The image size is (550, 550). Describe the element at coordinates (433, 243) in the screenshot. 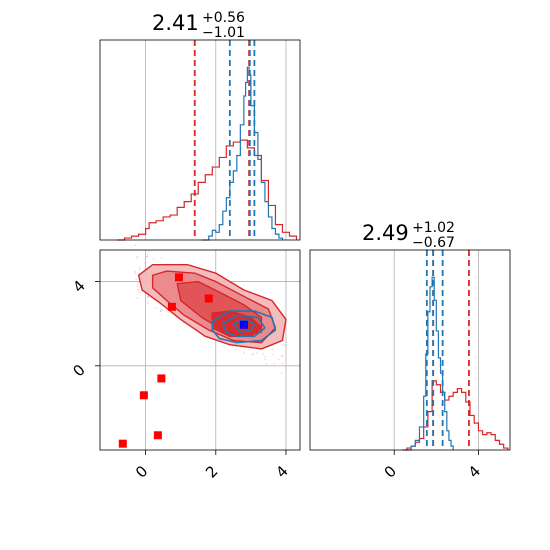

I see `param2-title-lower: −0.67` at that location.